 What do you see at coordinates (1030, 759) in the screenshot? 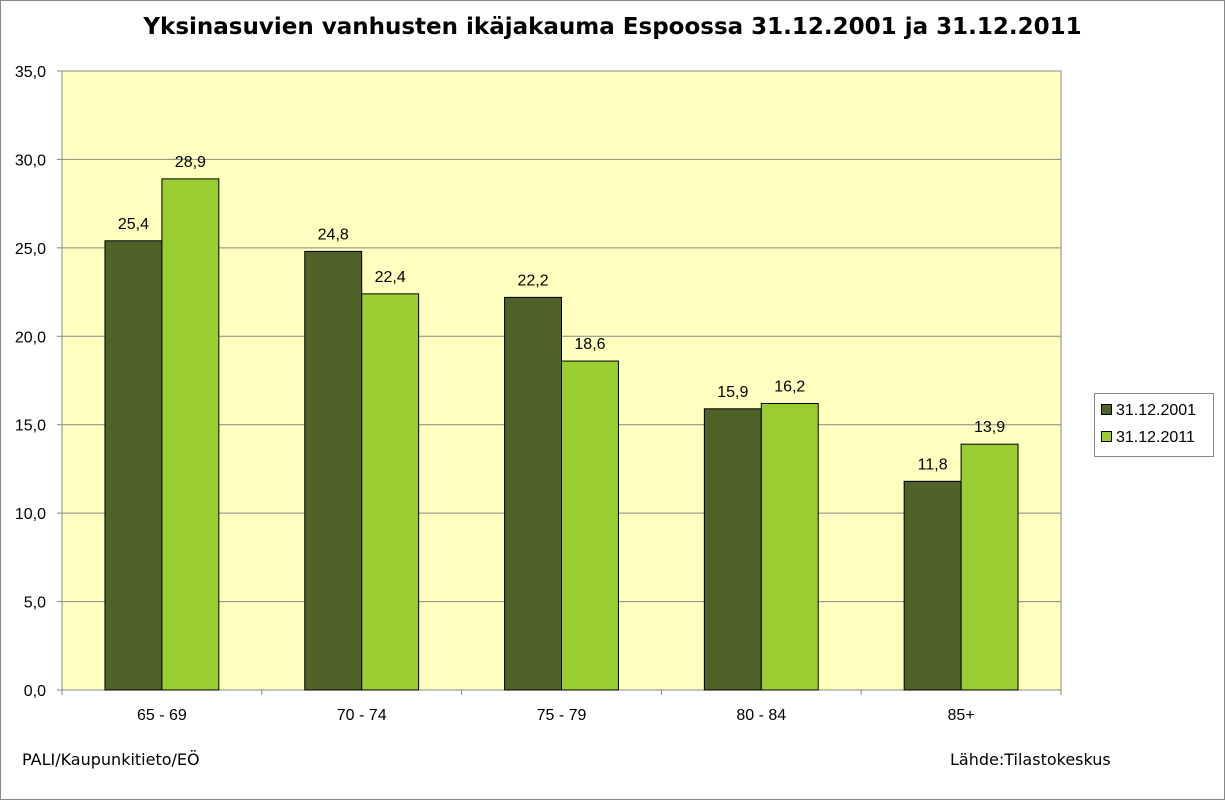
I see `footer-source: Lähde:Tilastokeskus` at bounding box center [1030, 759].